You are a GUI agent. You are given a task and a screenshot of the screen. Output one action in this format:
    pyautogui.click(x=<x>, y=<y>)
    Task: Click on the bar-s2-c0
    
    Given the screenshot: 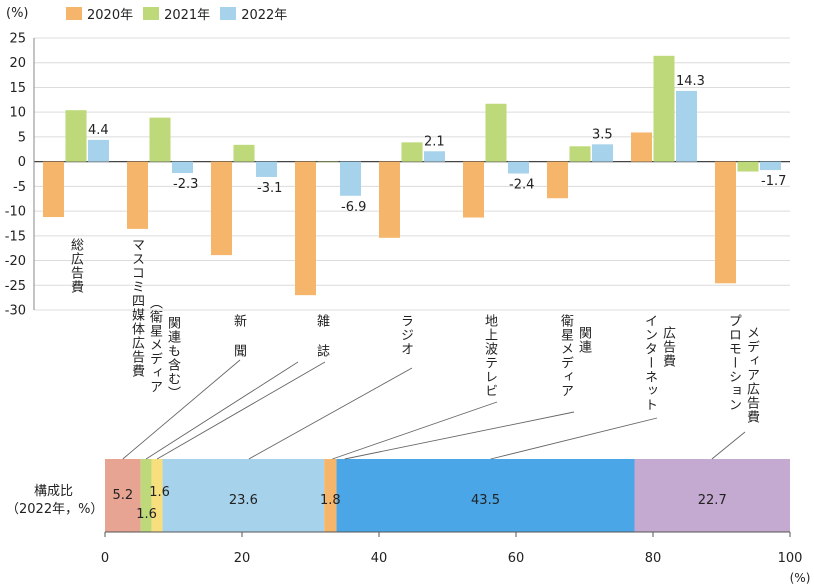 What is the action you would take?
    pyautogui.click(x=98, y=150)
    